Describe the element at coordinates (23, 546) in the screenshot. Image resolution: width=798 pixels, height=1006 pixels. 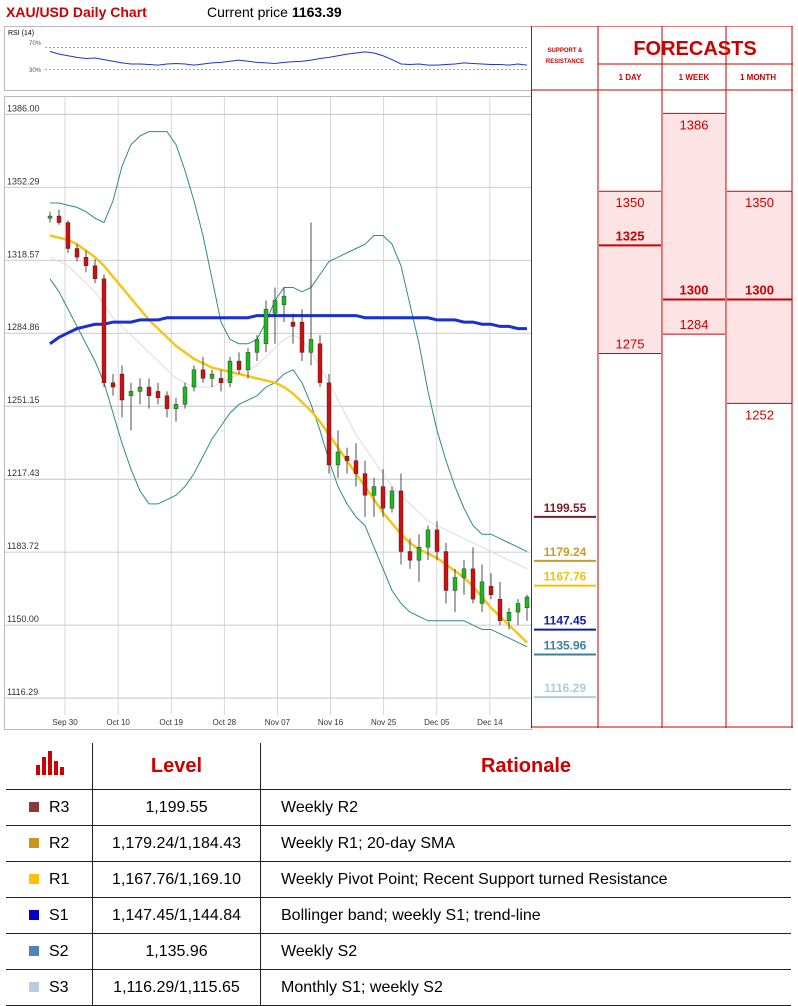
I see `y-tick-label: 1183.72` at that location.